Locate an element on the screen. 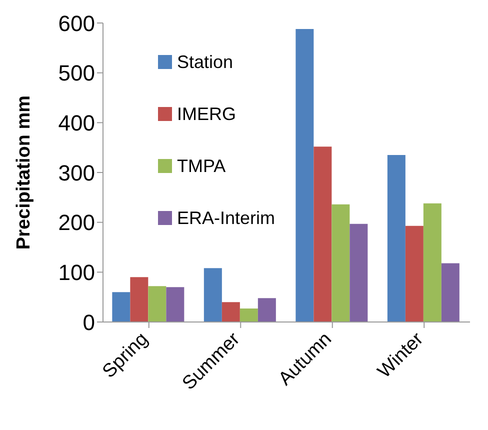 This screenshot has height=430, width=488. legend-label: IMERG is located at coordinates (206, 114).